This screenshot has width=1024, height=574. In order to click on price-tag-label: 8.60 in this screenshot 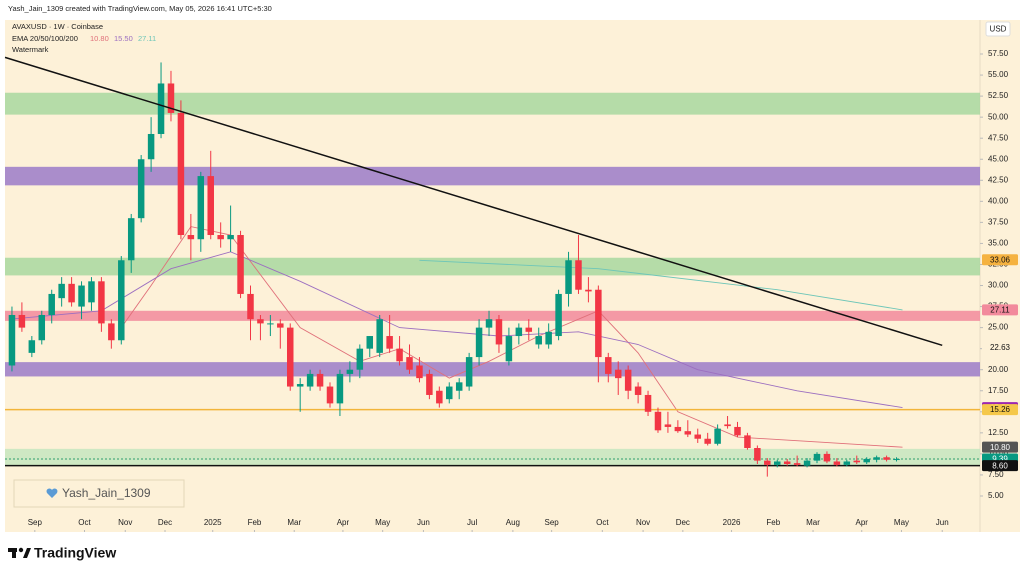, I will do `click(1000, 465)`.